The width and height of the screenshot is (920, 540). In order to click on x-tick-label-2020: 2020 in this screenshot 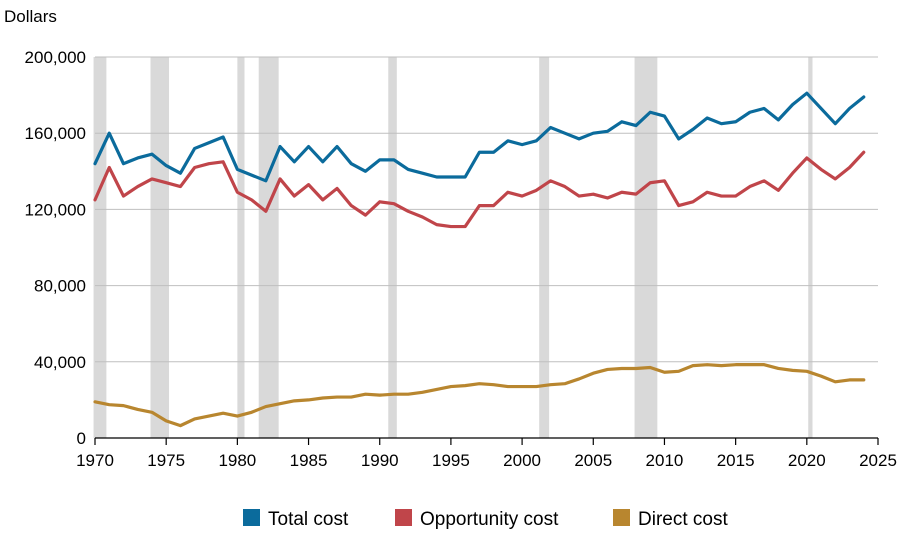, I will do `click(807, 460)`.